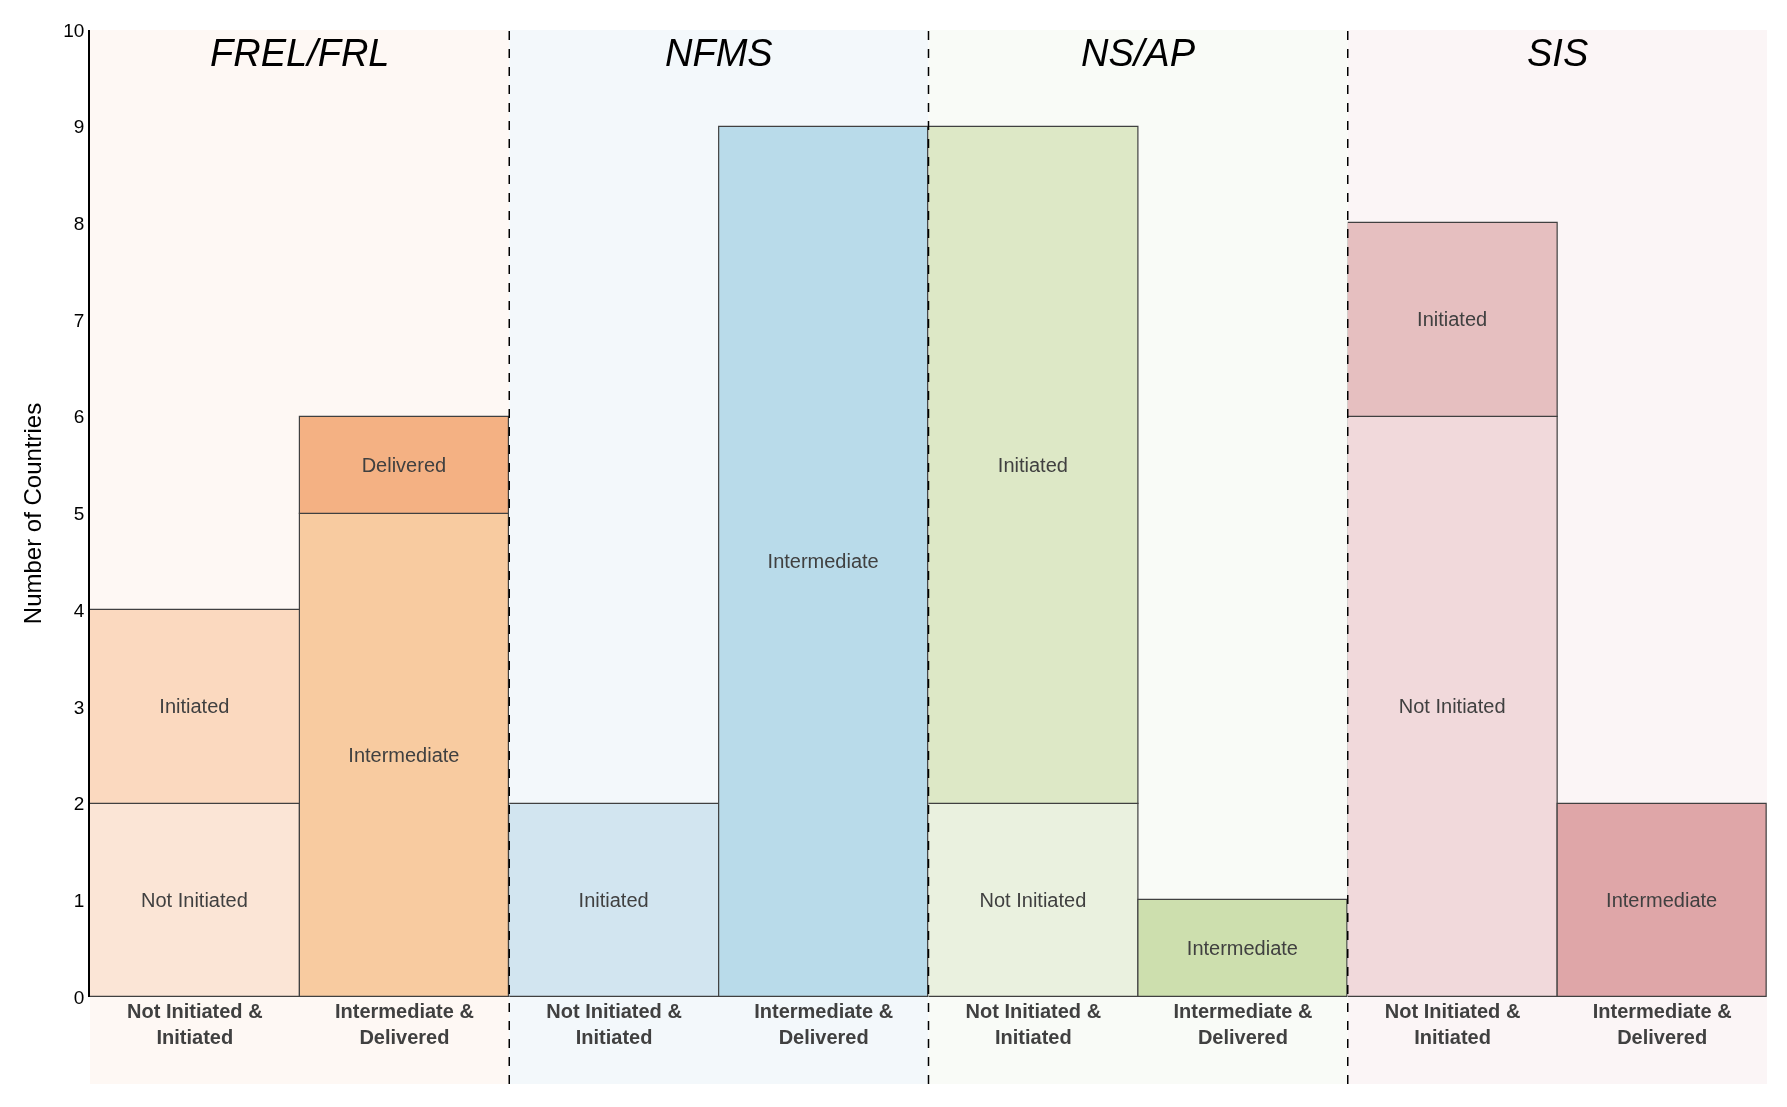 The height and width of the screenshot is (1107, 1787). What do you see at coordinates (79, 997) in the screenshot?
I see `y-tick-label: 0` at bounding box center [79, 997].